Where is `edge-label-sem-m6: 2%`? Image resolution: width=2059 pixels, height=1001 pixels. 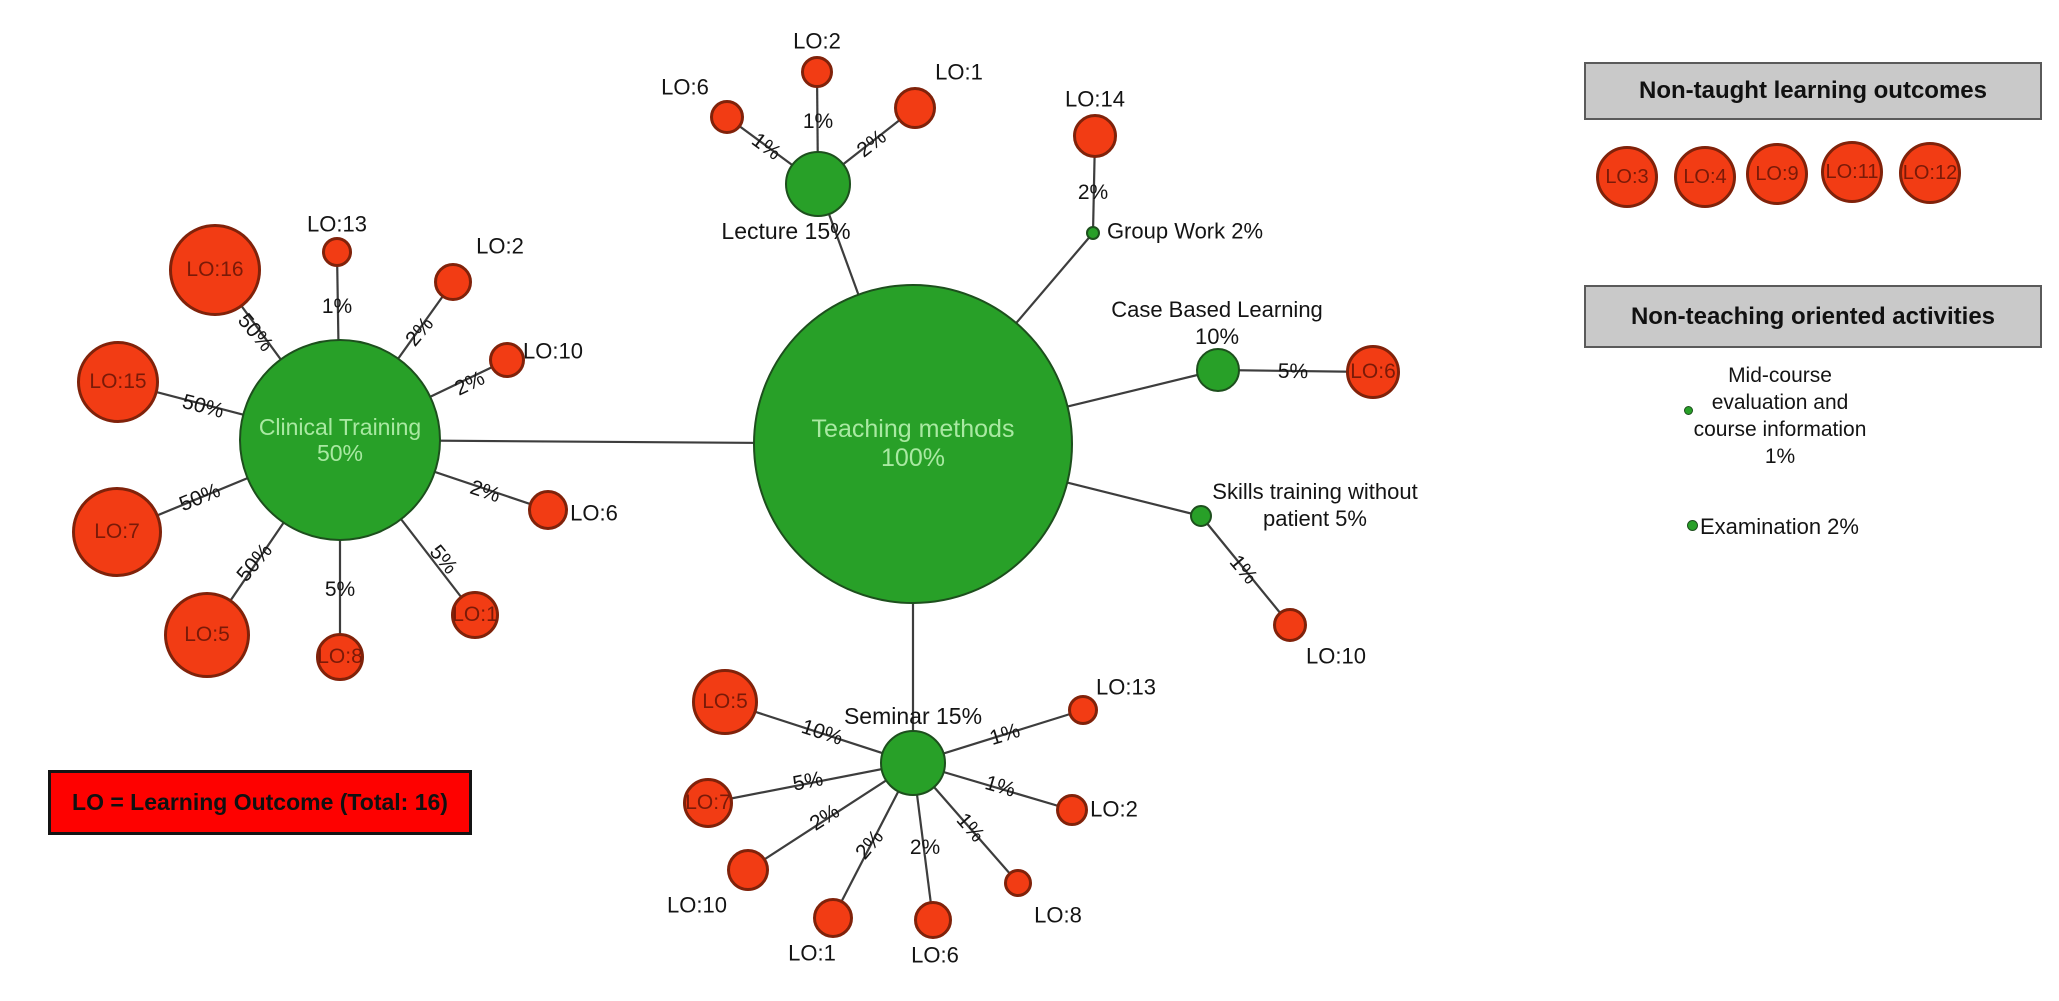
edge-label-sem-m6: 2% is located at coordinates (925, 847).